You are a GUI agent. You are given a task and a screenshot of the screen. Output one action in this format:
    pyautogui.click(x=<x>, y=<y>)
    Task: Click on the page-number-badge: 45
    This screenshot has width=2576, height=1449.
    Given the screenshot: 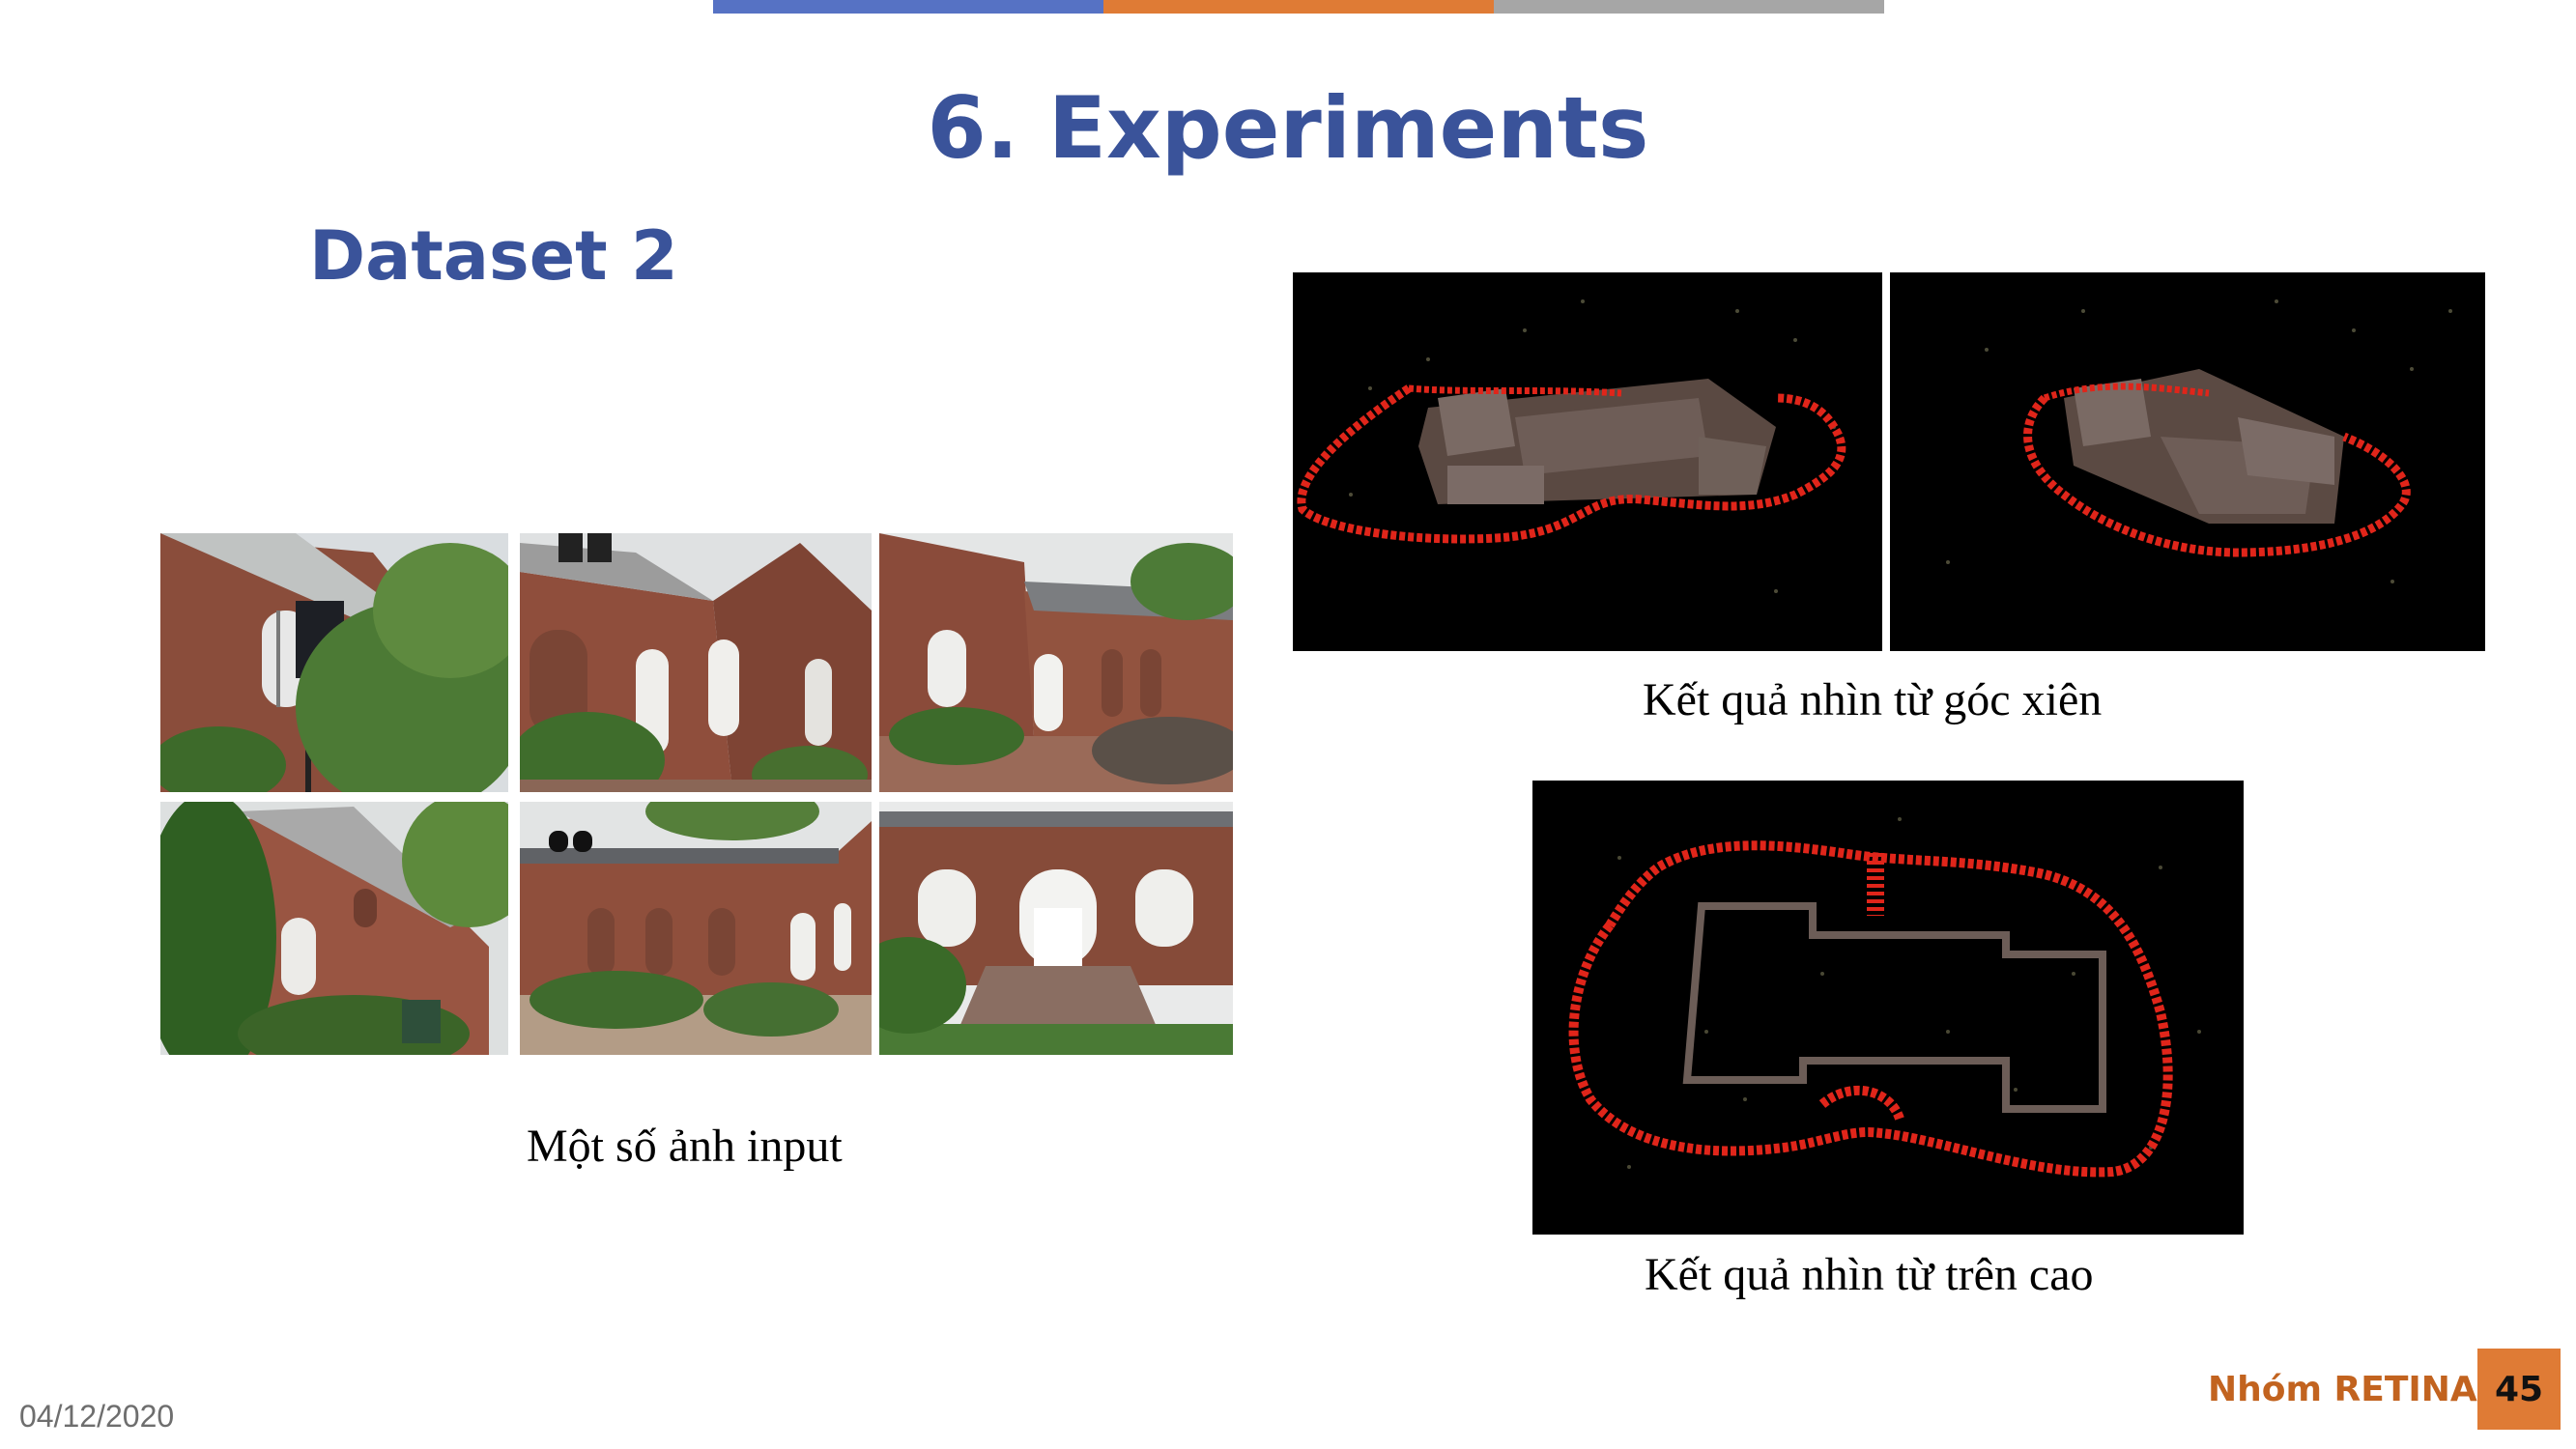 What is the action you would take?
    pyautogui.click(x=2519, y=1389)
    